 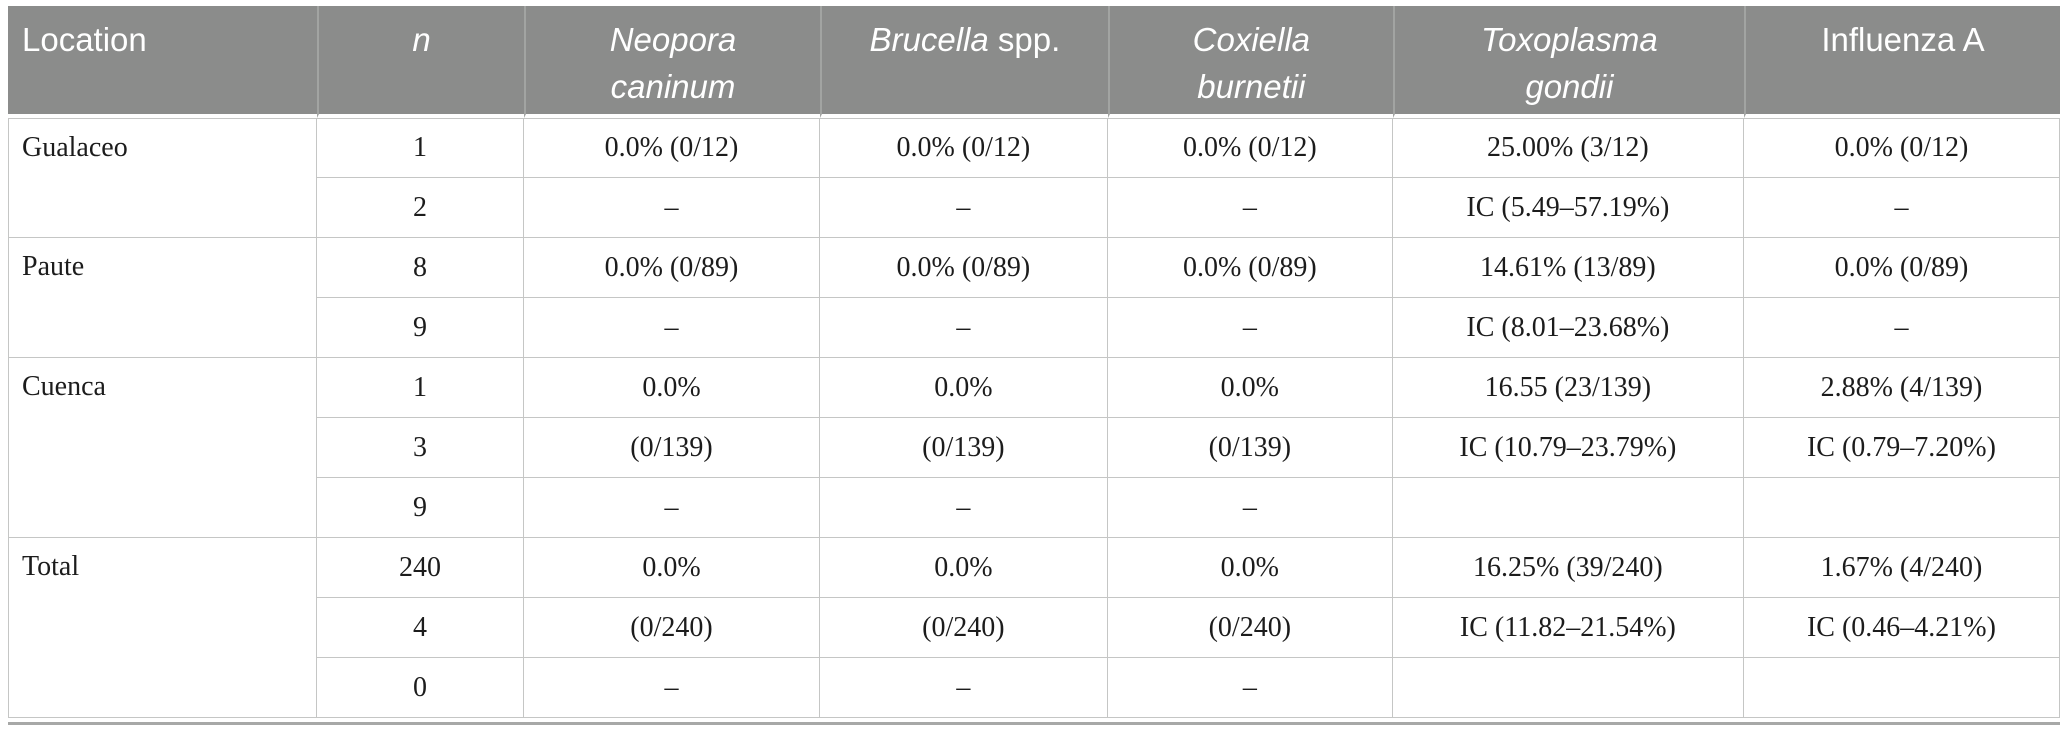 What do you see at coordinates (421, 268) in the screenshot?
I see `n-cell: 8` at bounding box center [421, 268].